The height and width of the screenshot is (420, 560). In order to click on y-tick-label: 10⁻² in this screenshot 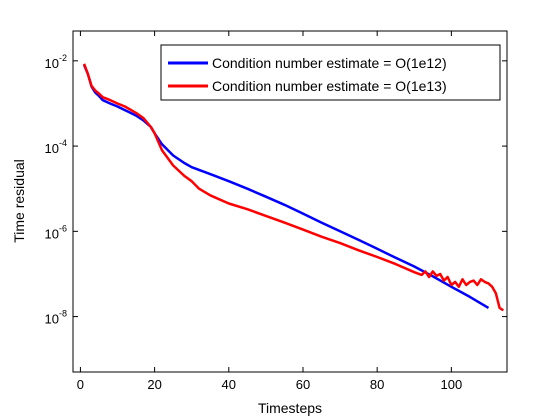, I will do `click(56, 62)`.